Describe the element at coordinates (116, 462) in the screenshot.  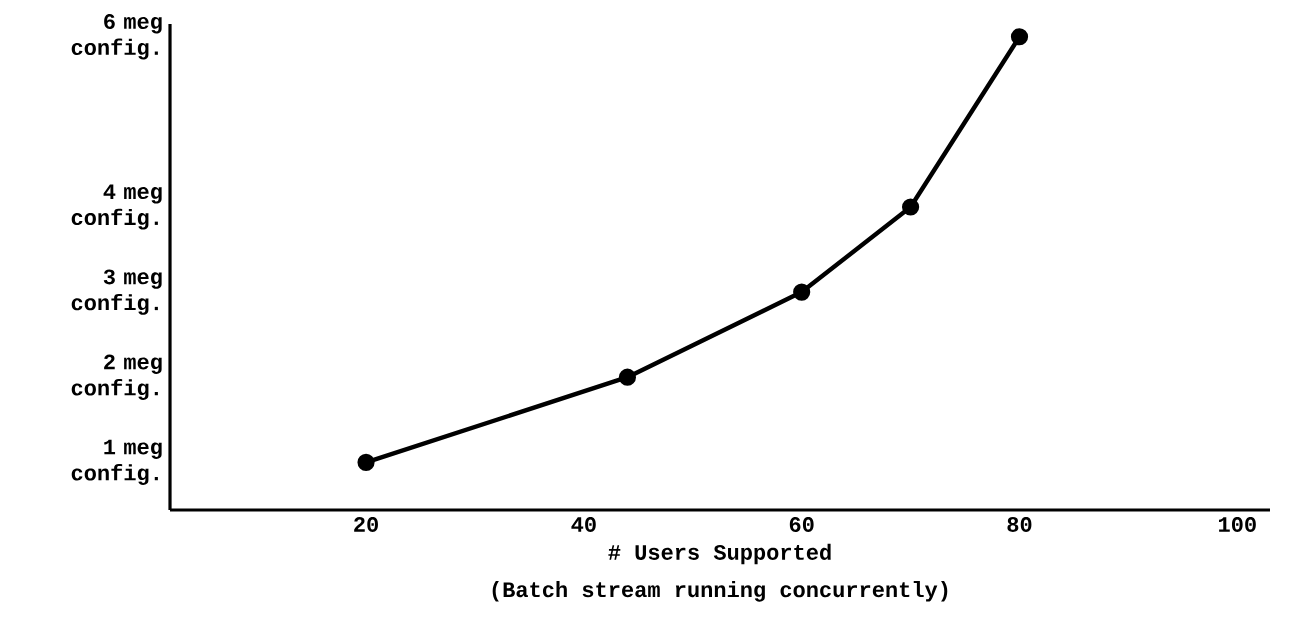
I see `y-tick-label: 1 meg config.` at that location.